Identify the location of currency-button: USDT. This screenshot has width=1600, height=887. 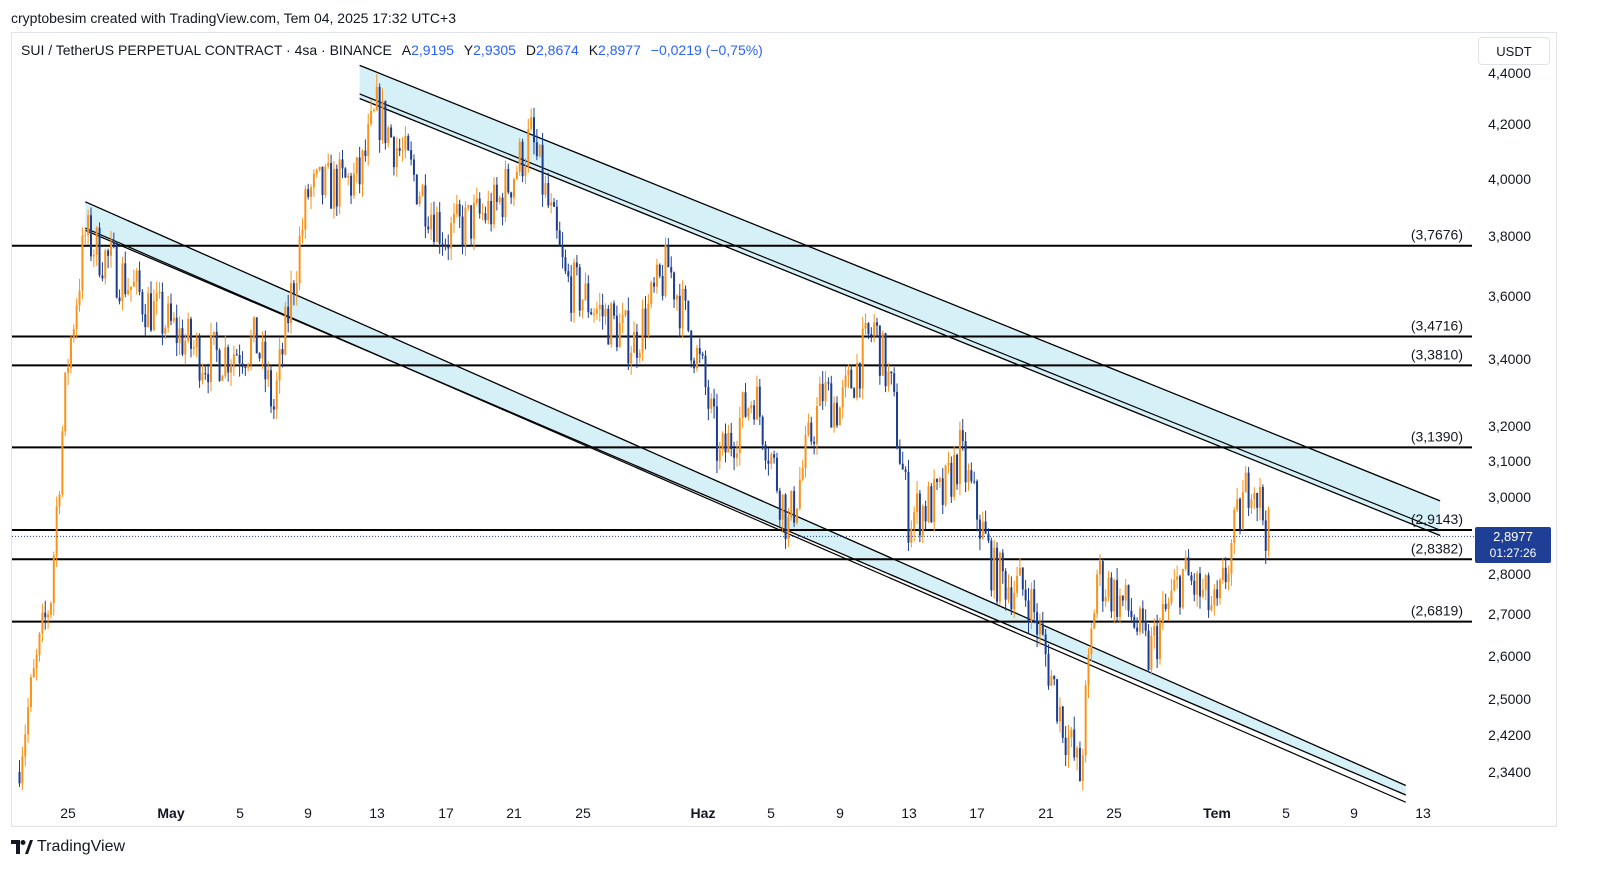
(1514, 51).